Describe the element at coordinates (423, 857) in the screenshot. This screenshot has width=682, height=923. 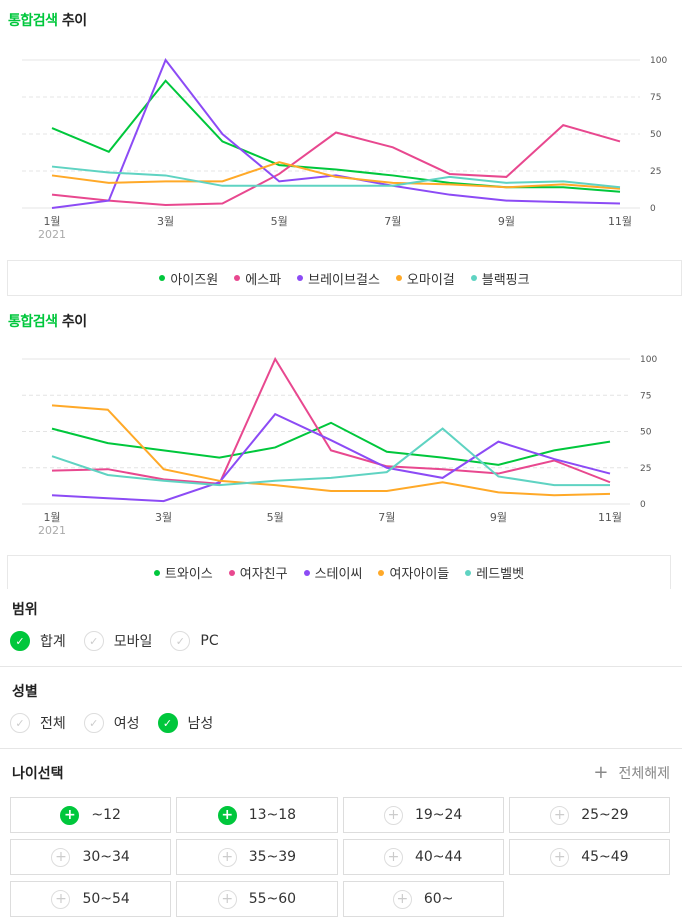
I see `age-option: +40~44` at that location.